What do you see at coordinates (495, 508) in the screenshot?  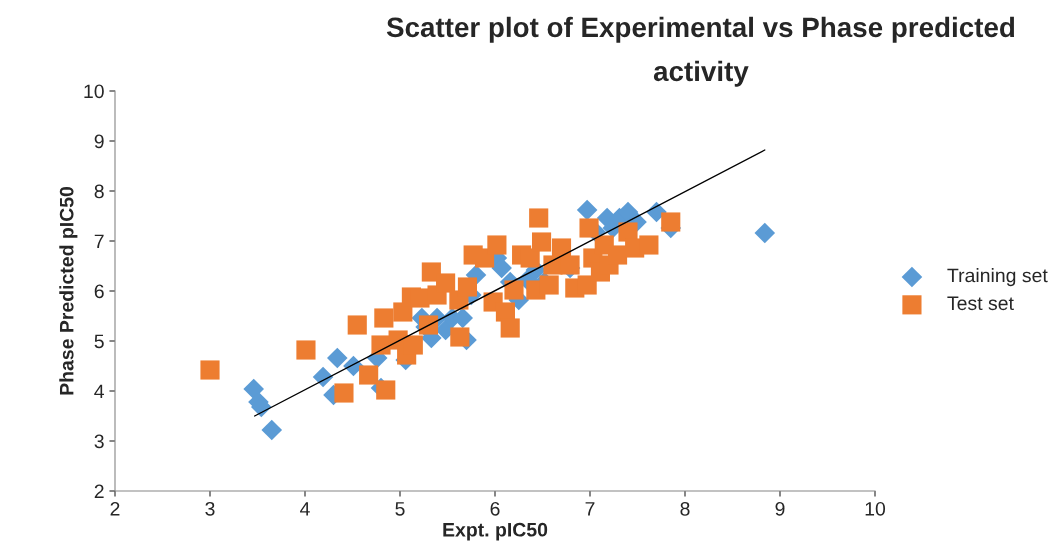 I see `x-tick-label: 6` at bounding box center [495, 508].